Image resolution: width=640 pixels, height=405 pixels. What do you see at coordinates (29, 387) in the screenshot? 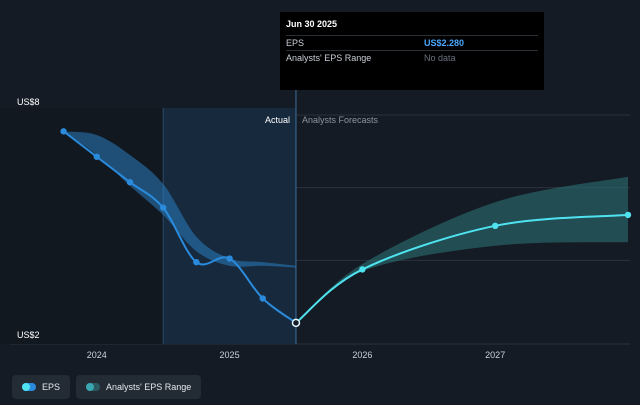
I see `eps-legend-icon` at bounding box center [29, 387].